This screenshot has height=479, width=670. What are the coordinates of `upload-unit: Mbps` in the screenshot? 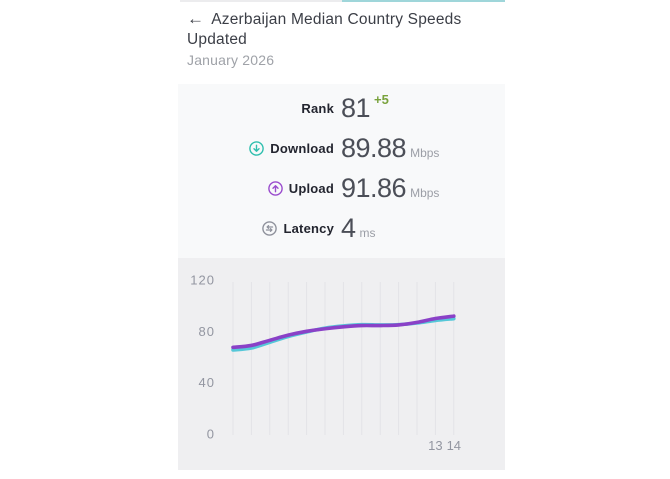 It's located at (425, 192).